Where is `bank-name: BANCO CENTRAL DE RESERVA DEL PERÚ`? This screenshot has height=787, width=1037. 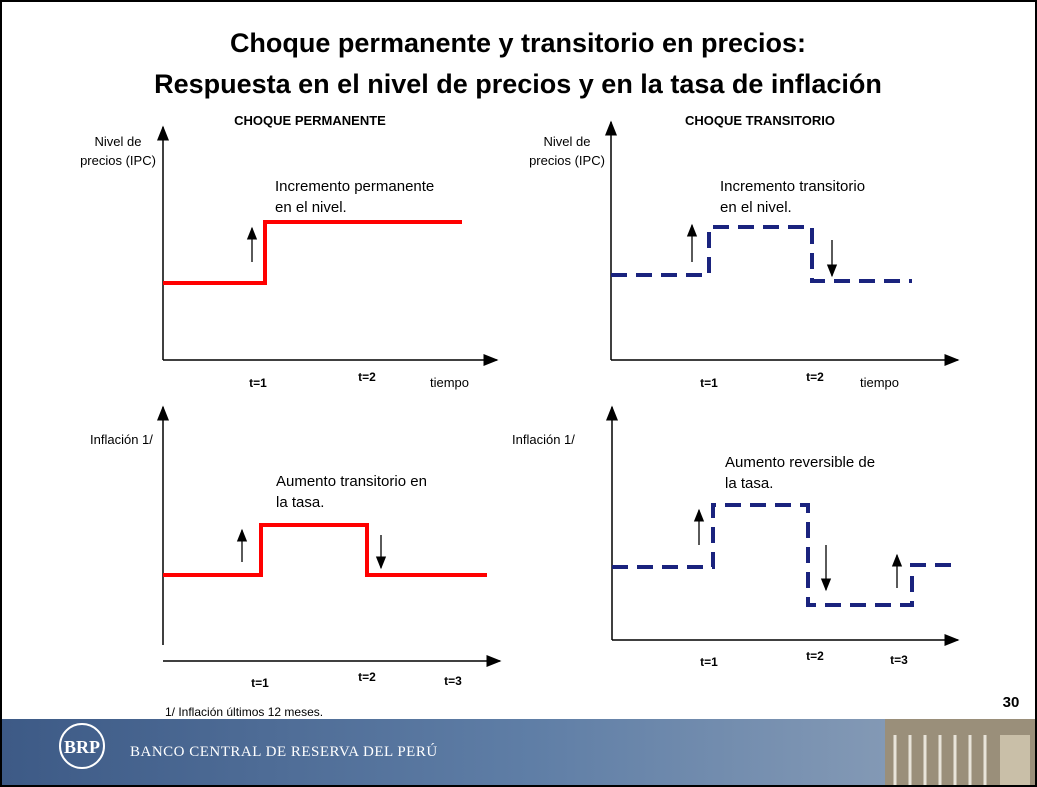 bank-name: BANCO CENTRAL DE RESERVA DEL PERÚ is located at coordinates (284, 751).